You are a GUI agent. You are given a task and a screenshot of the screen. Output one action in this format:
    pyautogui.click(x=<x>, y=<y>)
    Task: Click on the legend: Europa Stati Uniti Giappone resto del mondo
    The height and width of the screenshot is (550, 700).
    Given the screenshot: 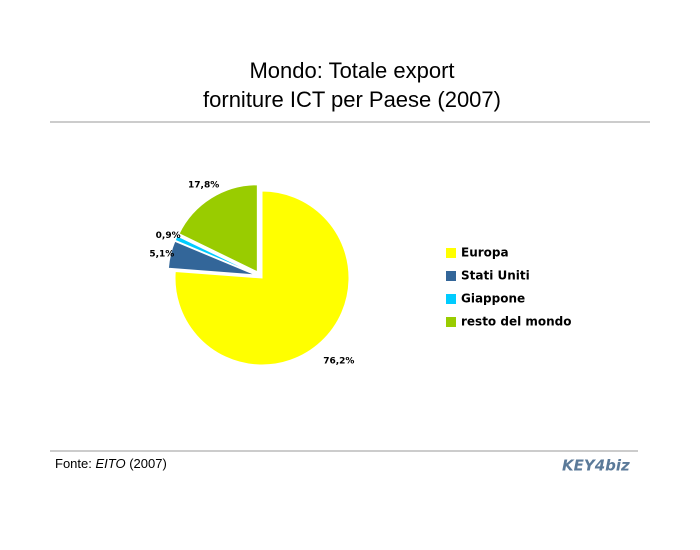 What is the action you would take?
    pyautogui.click(x=509, y=287)
    